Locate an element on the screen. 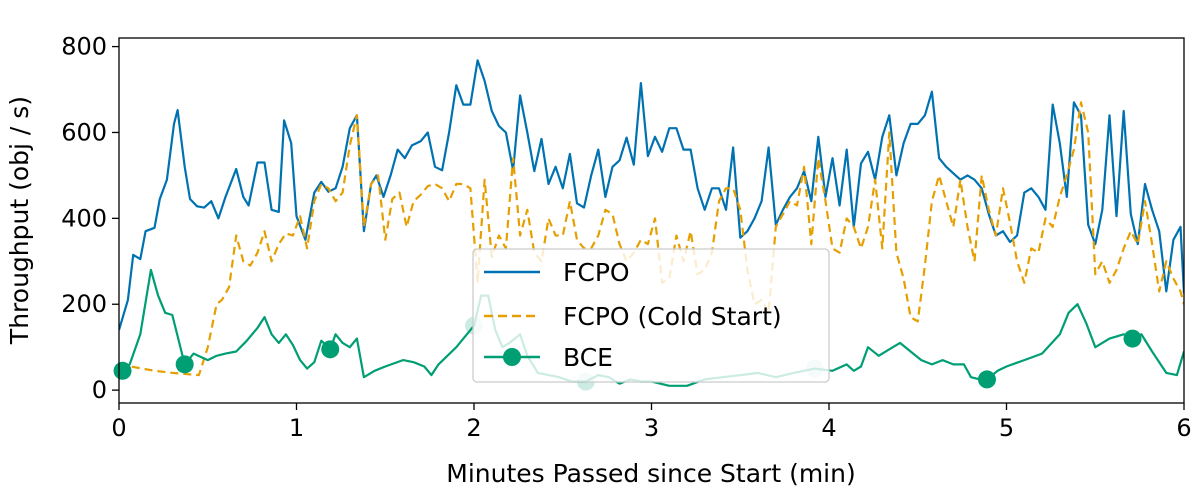  legend-label-bce: BCE is located at coordinates (588, 357).